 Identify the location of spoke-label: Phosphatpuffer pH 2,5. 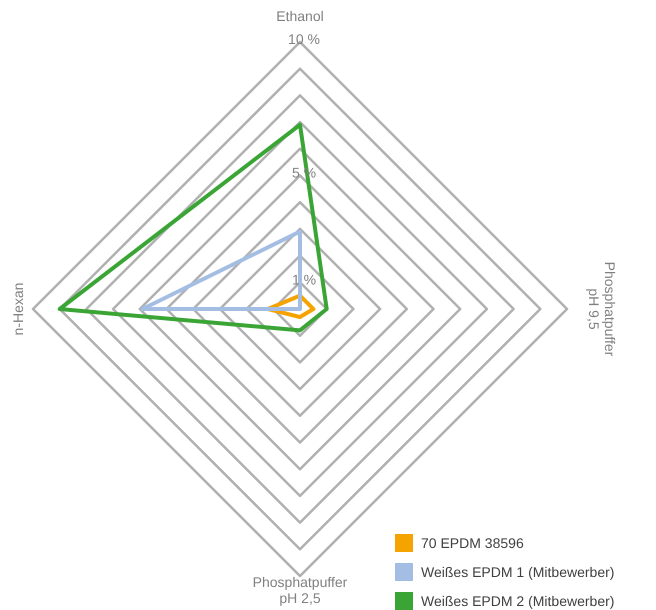
(300, 590).